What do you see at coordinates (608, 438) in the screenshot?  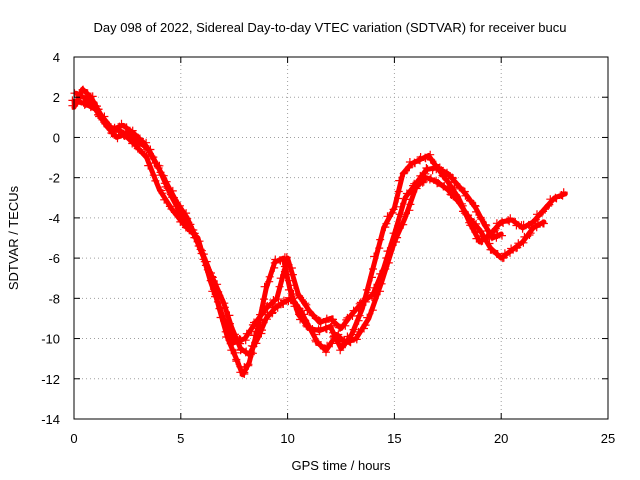 I see `x-tick-label: 25` at bounding box center [608, 438].